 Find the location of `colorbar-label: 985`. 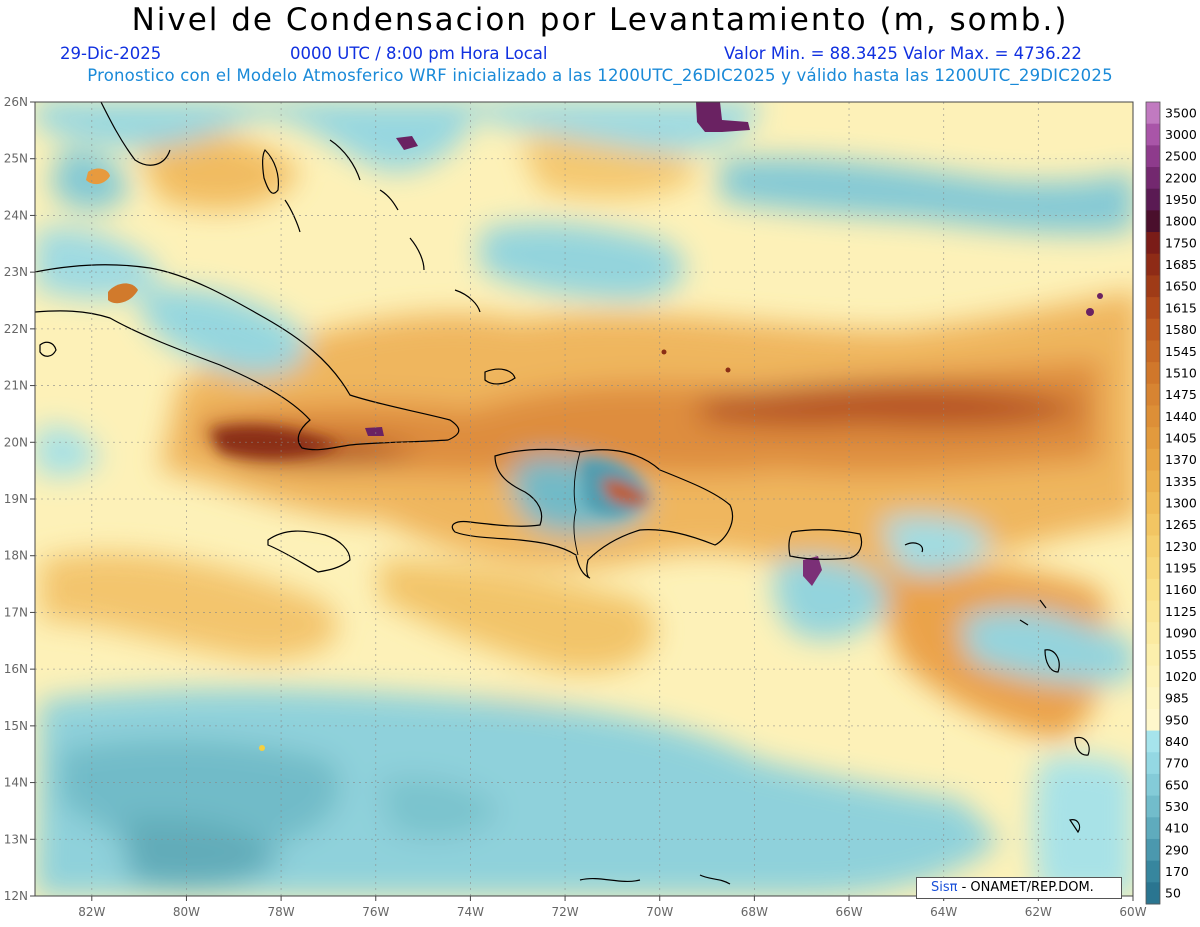

colorbar-label: 985 is located at coordinates (1177, 698).